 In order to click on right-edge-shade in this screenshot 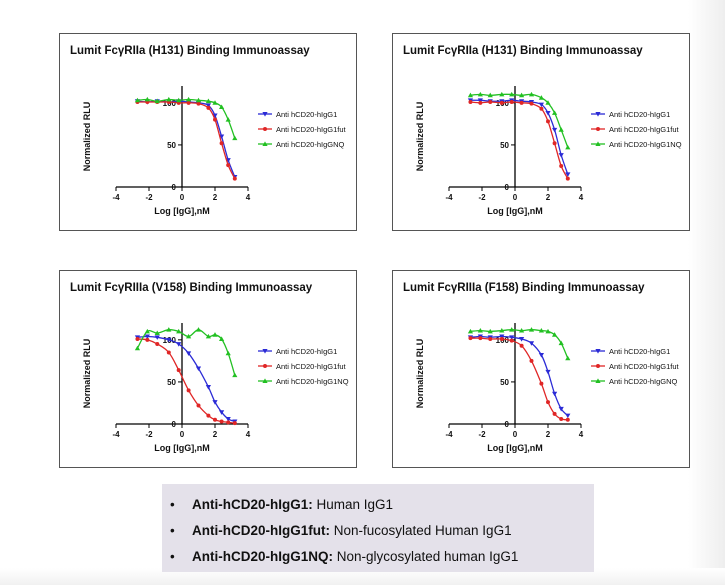, I will do `click(706, 292)`.